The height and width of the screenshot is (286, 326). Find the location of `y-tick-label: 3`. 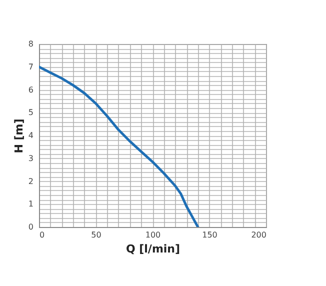

y-tick-label: 3 is located at coordinates (31, 158).